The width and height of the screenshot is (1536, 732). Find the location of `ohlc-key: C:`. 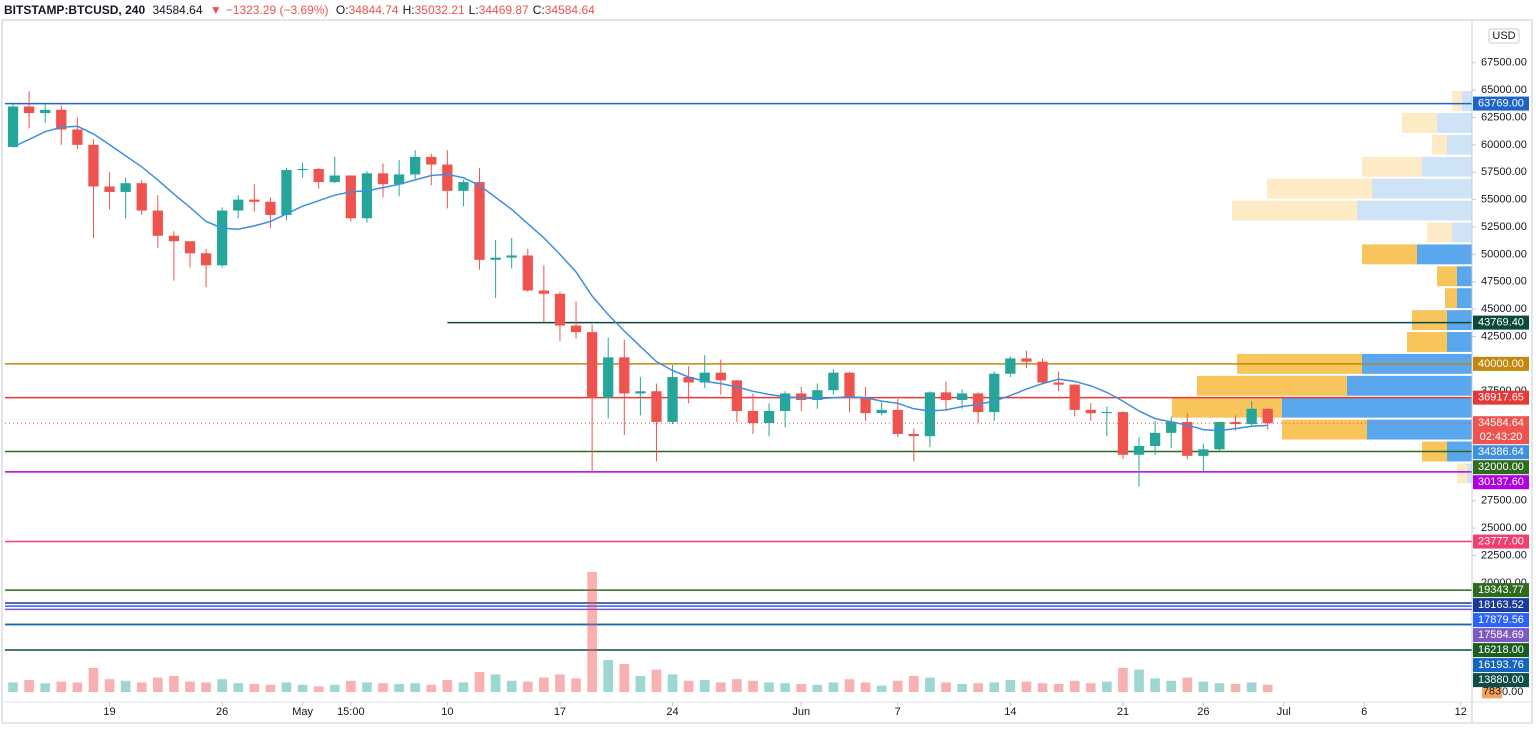

ohlc-key: C: is located at coordinates (538, 10).